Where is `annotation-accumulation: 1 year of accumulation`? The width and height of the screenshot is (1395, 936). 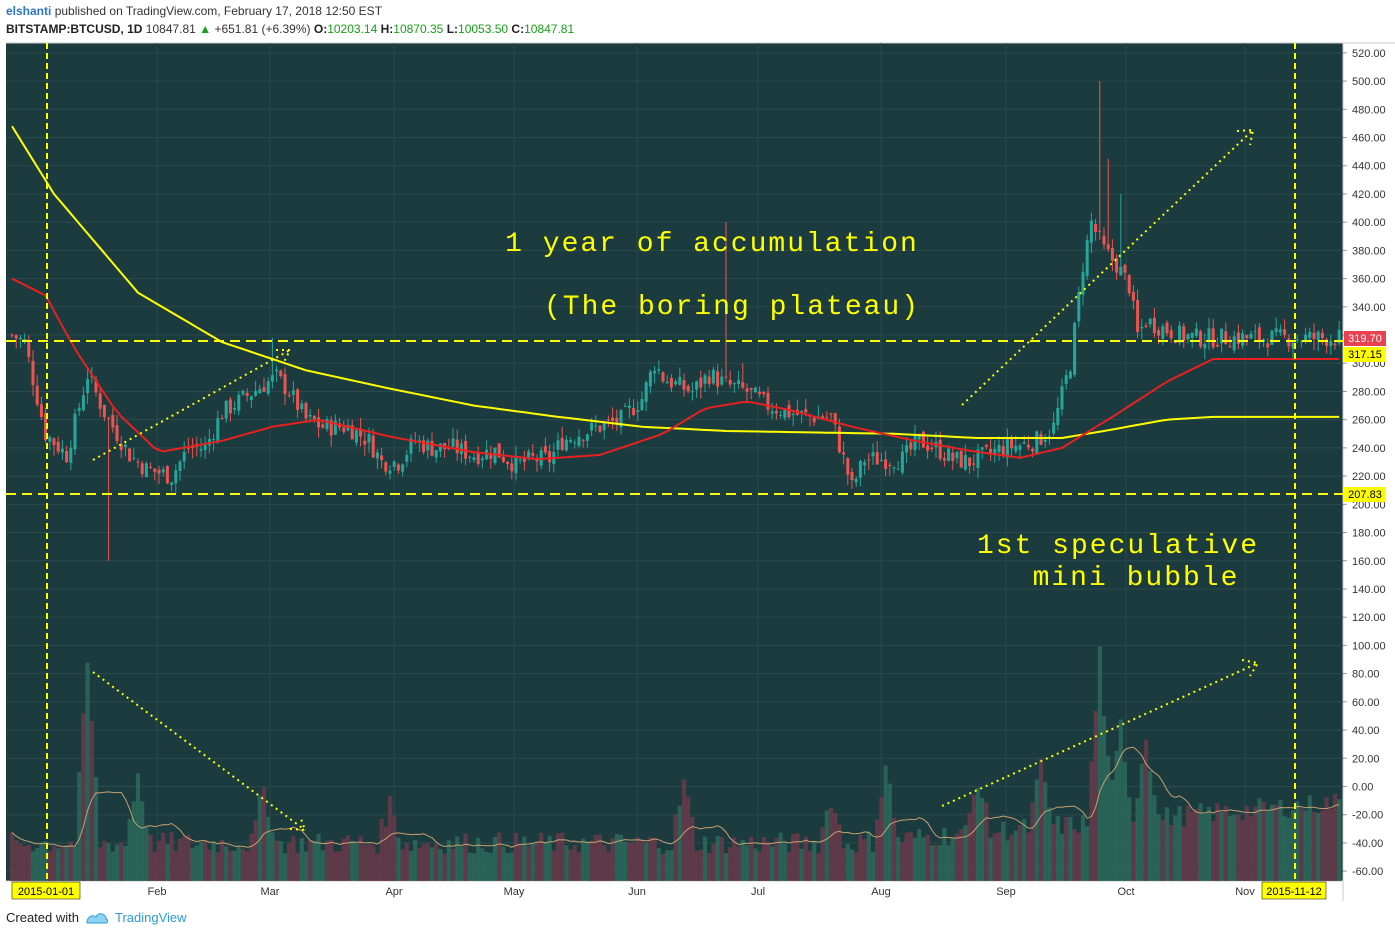
annotation-accumulation: 1 year of accumulation is located at coordinates (712, 244).